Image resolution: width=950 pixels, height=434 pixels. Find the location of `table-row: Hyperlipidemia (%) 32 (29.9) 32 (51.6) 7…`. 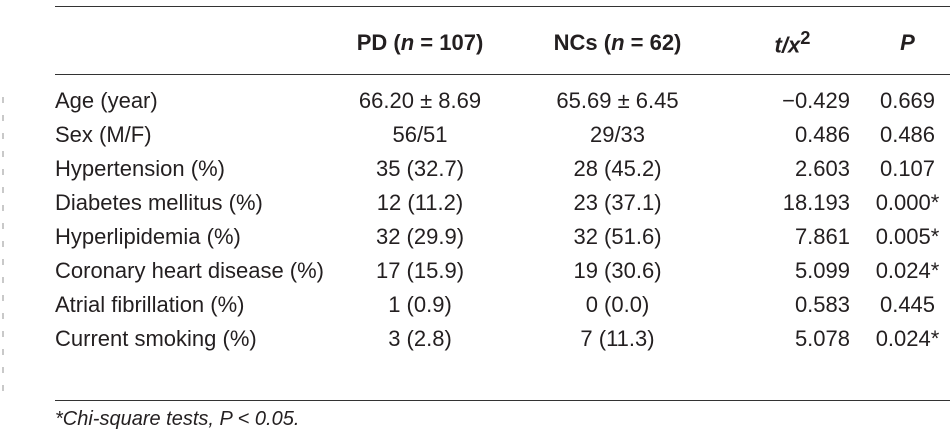

table-row: Hyperlipidemia (%) 32 (29.9) 32 (51.6) 7… is located at coordinates (502, 237).